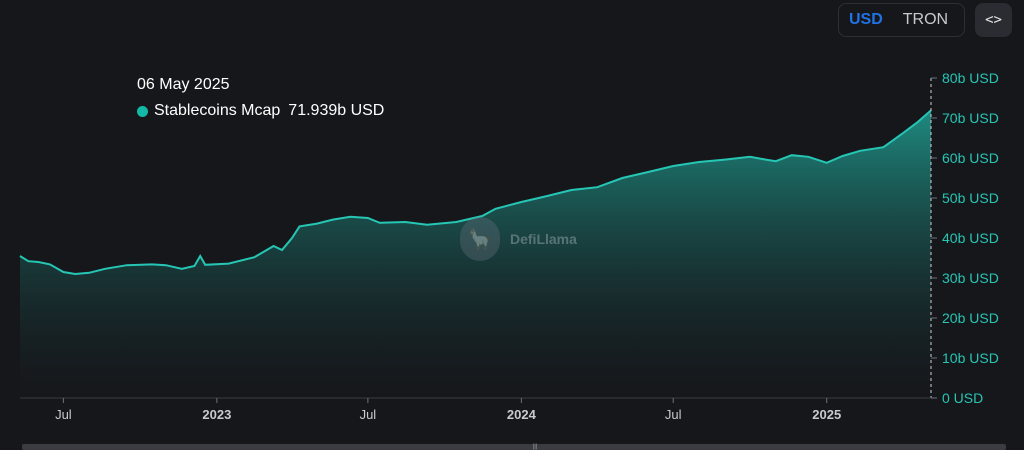  What do you see at coordinates (514, 447) in the screenshot?
I see `chart-scrollbar: |||` at bounding box center [514, 447].